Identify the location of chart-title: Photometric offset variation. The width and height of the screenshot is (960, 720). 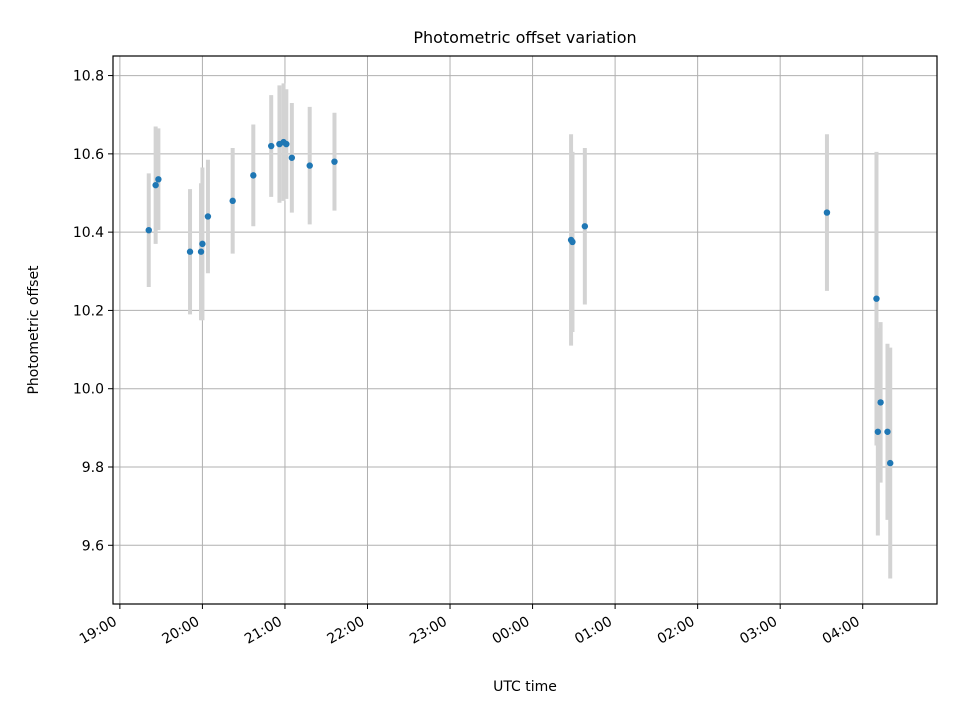
(524, 37).